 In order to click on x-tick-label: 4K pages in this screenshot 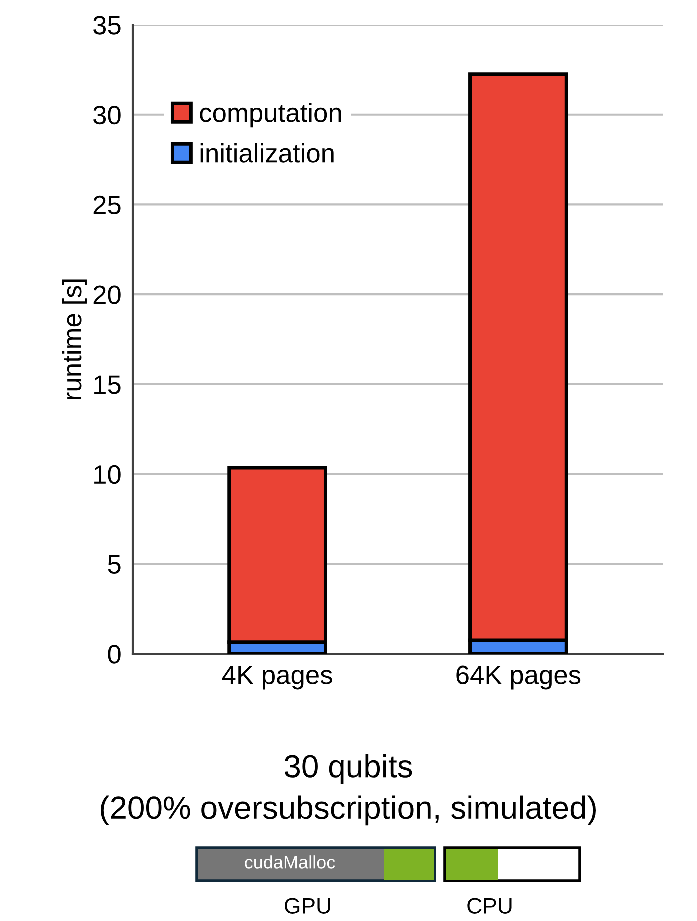, I will do `click(277, 678)`.